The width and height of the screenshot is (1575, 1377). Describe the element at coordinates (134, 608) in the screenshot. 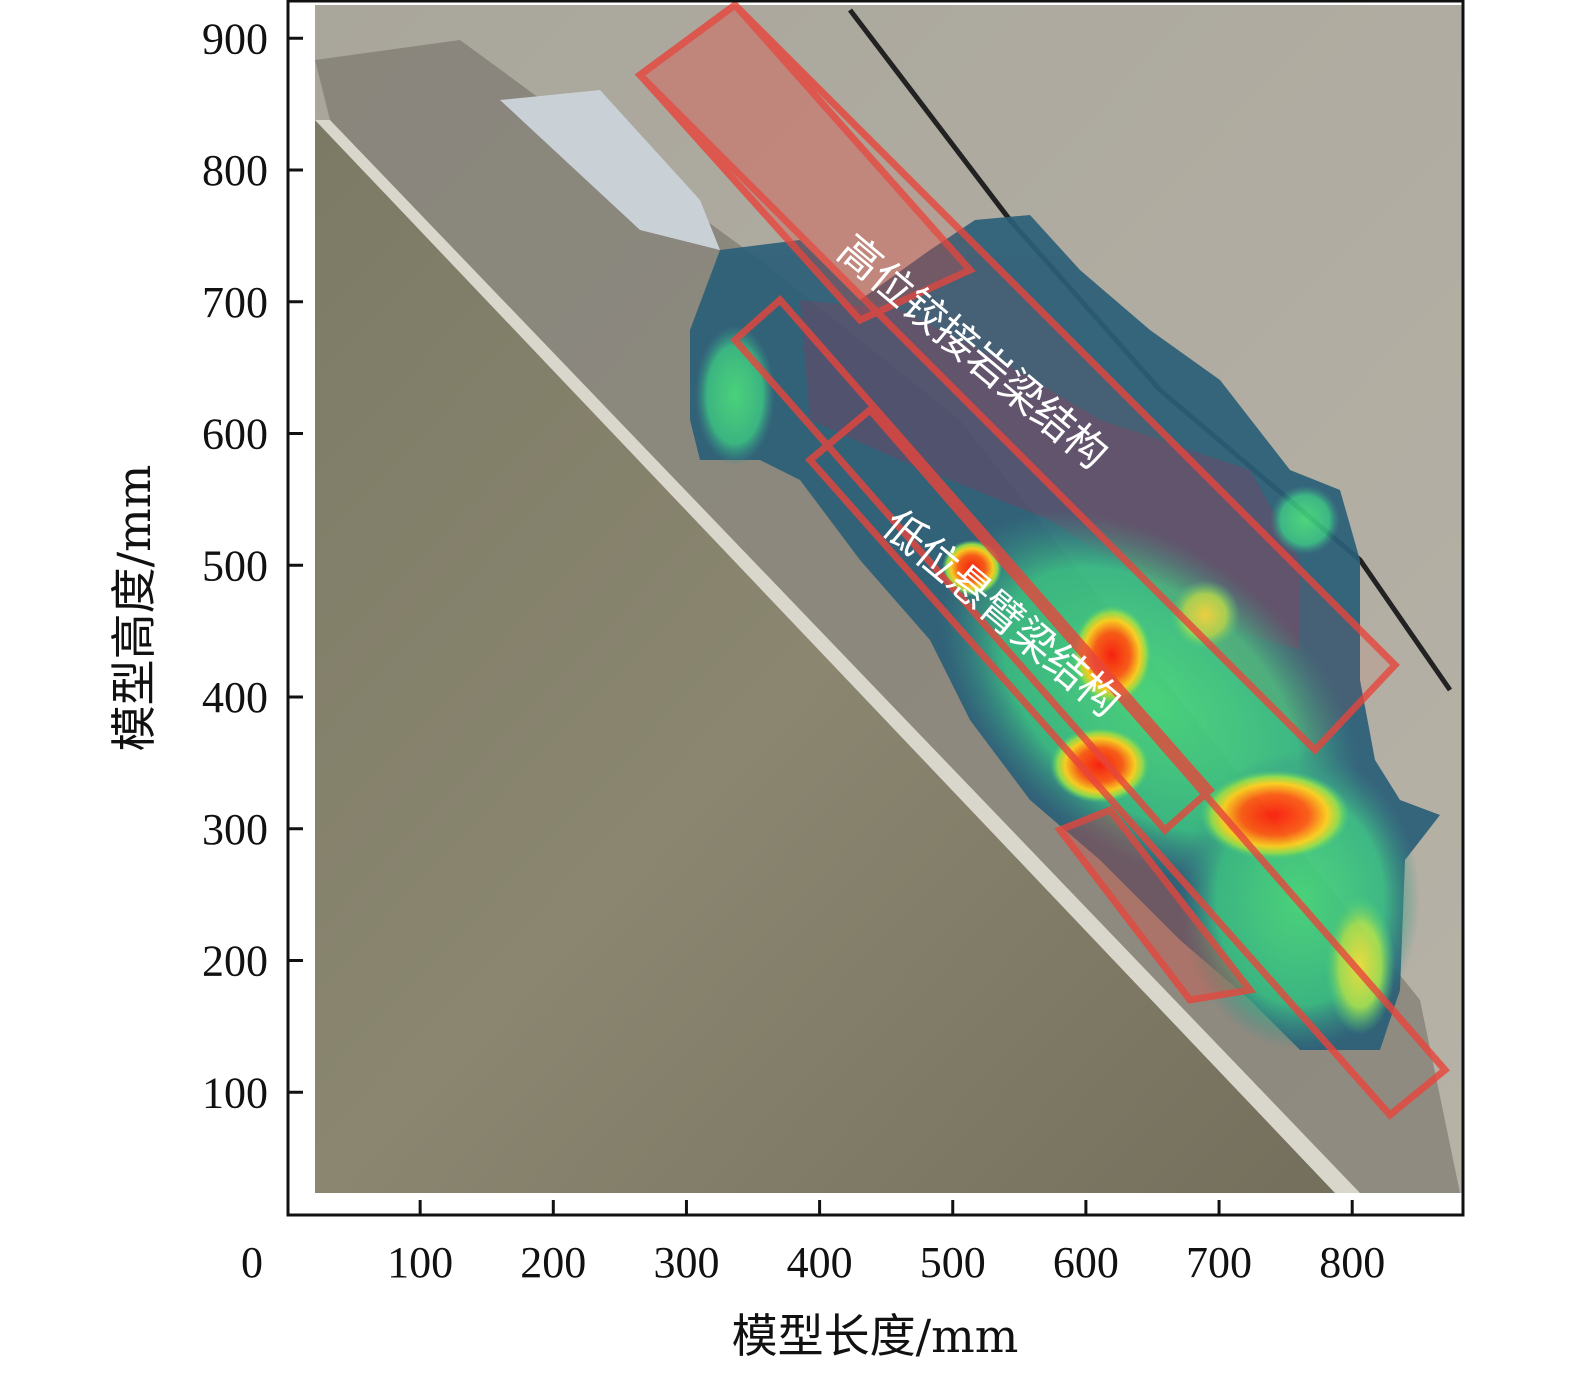

I see `y-axis-label: 模型高度/mm` at that location.